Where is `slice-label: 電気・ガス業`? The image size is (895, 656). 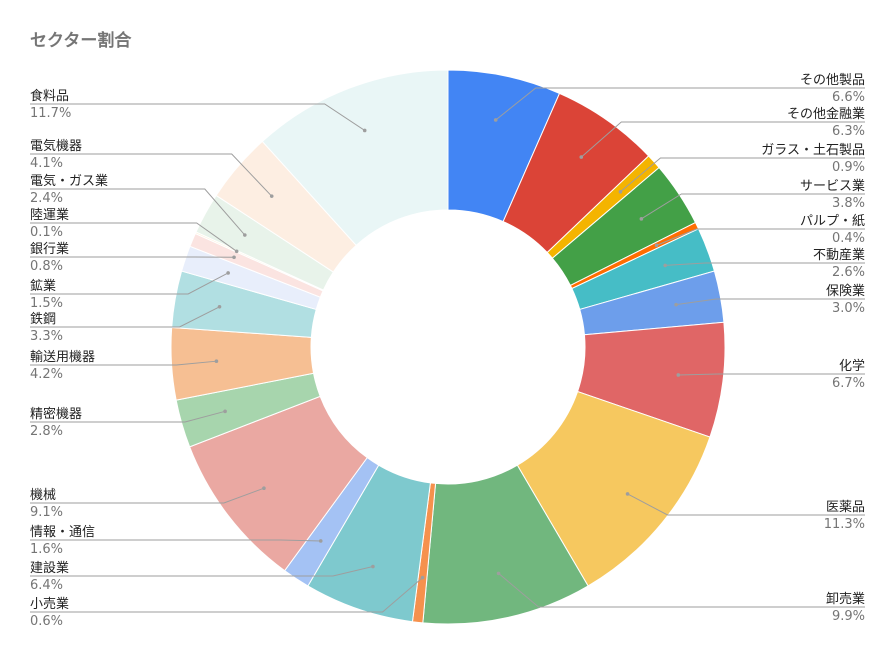 slice-label: 電気・ガス業 is located at coordinates (69, 181).